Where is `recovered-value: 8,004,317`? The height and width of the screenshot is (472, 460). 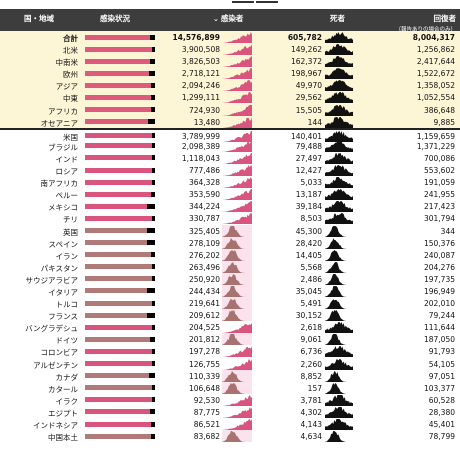 recovered-value: 8,004,317 is located at coordinates (433, 37).